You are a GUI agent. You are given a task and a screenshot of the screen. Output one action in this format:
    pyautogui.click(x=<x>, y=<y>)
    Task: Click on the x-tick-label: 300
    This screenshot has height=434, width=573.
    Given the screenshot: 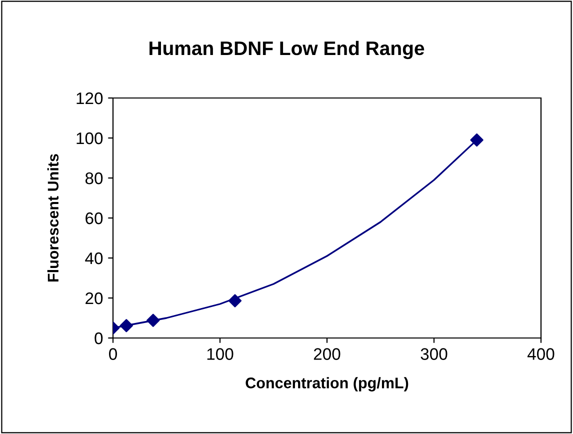 What is the action you would take?
    pyautogui.click(x=434, y=354)
    